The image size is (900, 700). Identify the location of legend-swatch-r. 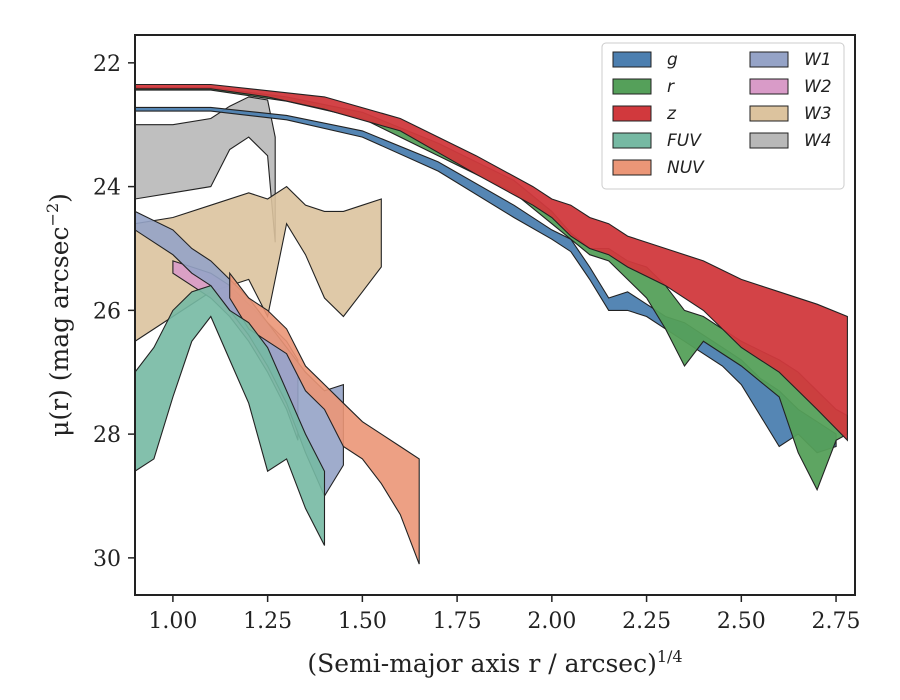
(632, 86).